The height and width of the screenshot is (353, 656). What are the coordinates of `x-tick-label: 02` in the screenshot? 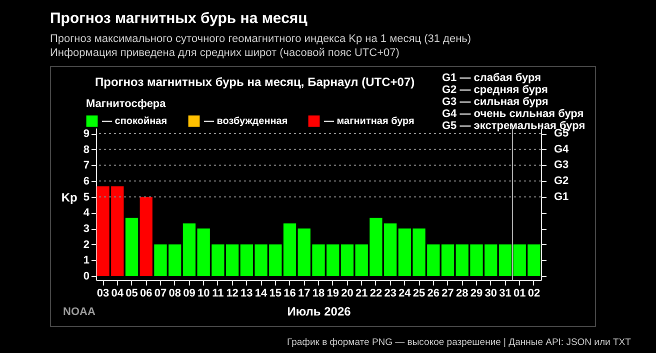 It's located at (534, 294).